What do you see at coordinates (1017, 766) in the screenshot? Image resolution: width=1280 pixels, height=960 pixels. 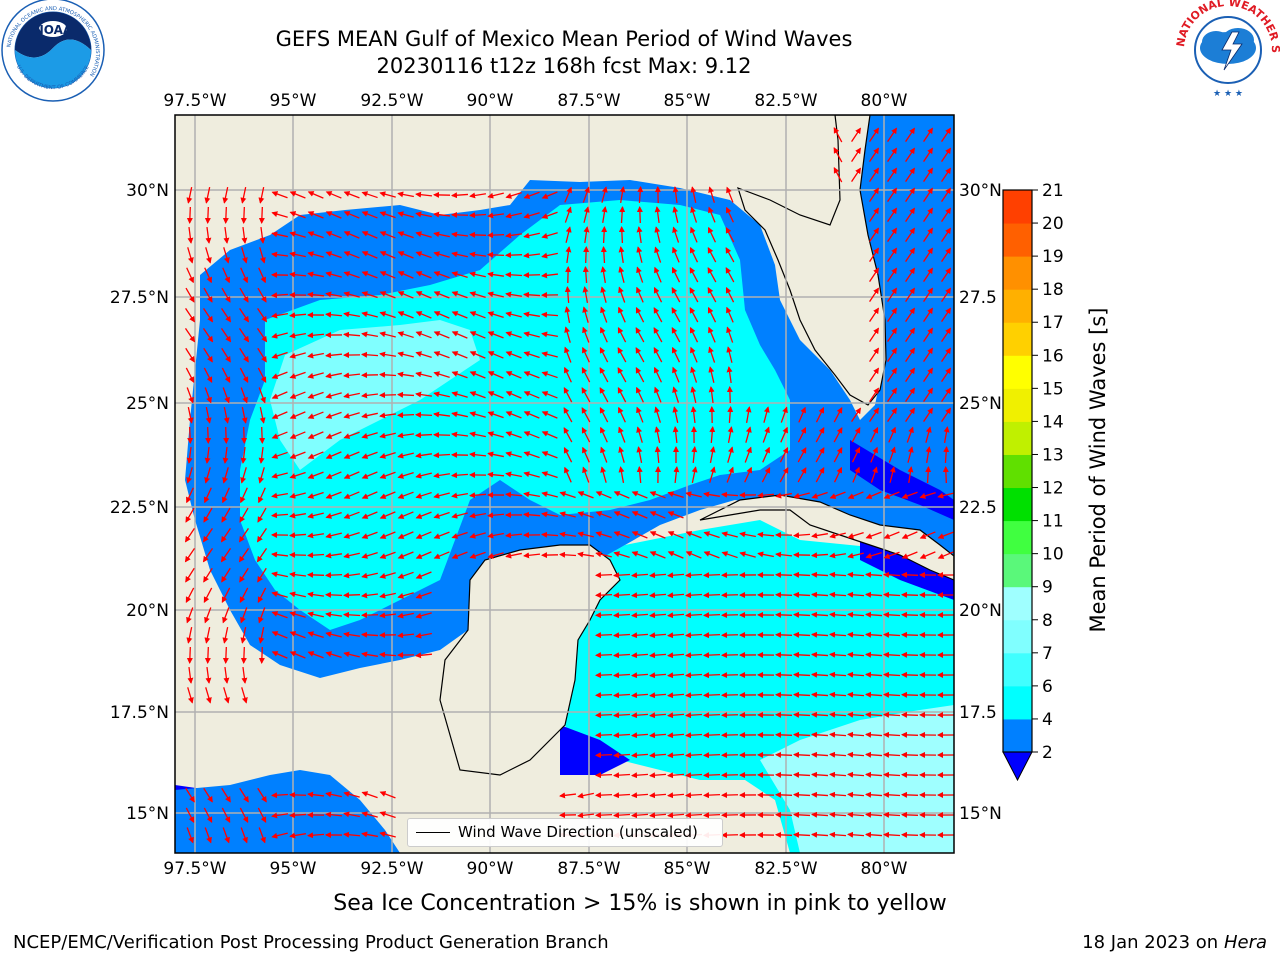 I see `colorbar-extend-icon` at bounding box center [1017, 766].